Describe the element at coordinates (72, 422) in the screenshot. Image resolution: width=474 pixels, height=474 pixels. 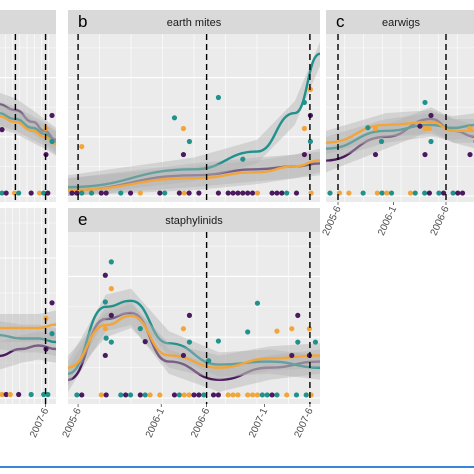
I see `x-tick-label: 2005-6` at that location.